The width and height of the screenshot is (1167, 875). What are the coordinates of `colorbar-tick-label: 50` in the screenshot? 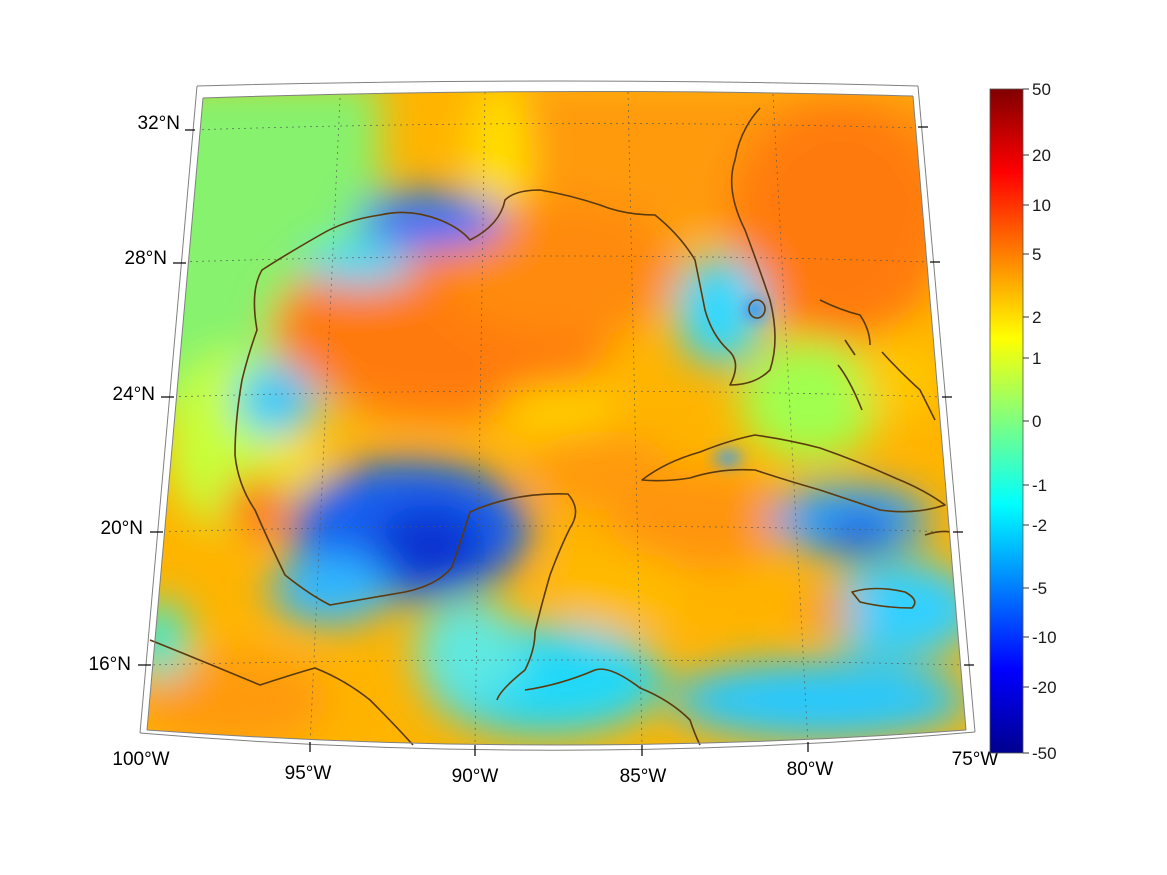 It's located at (1041, 89).